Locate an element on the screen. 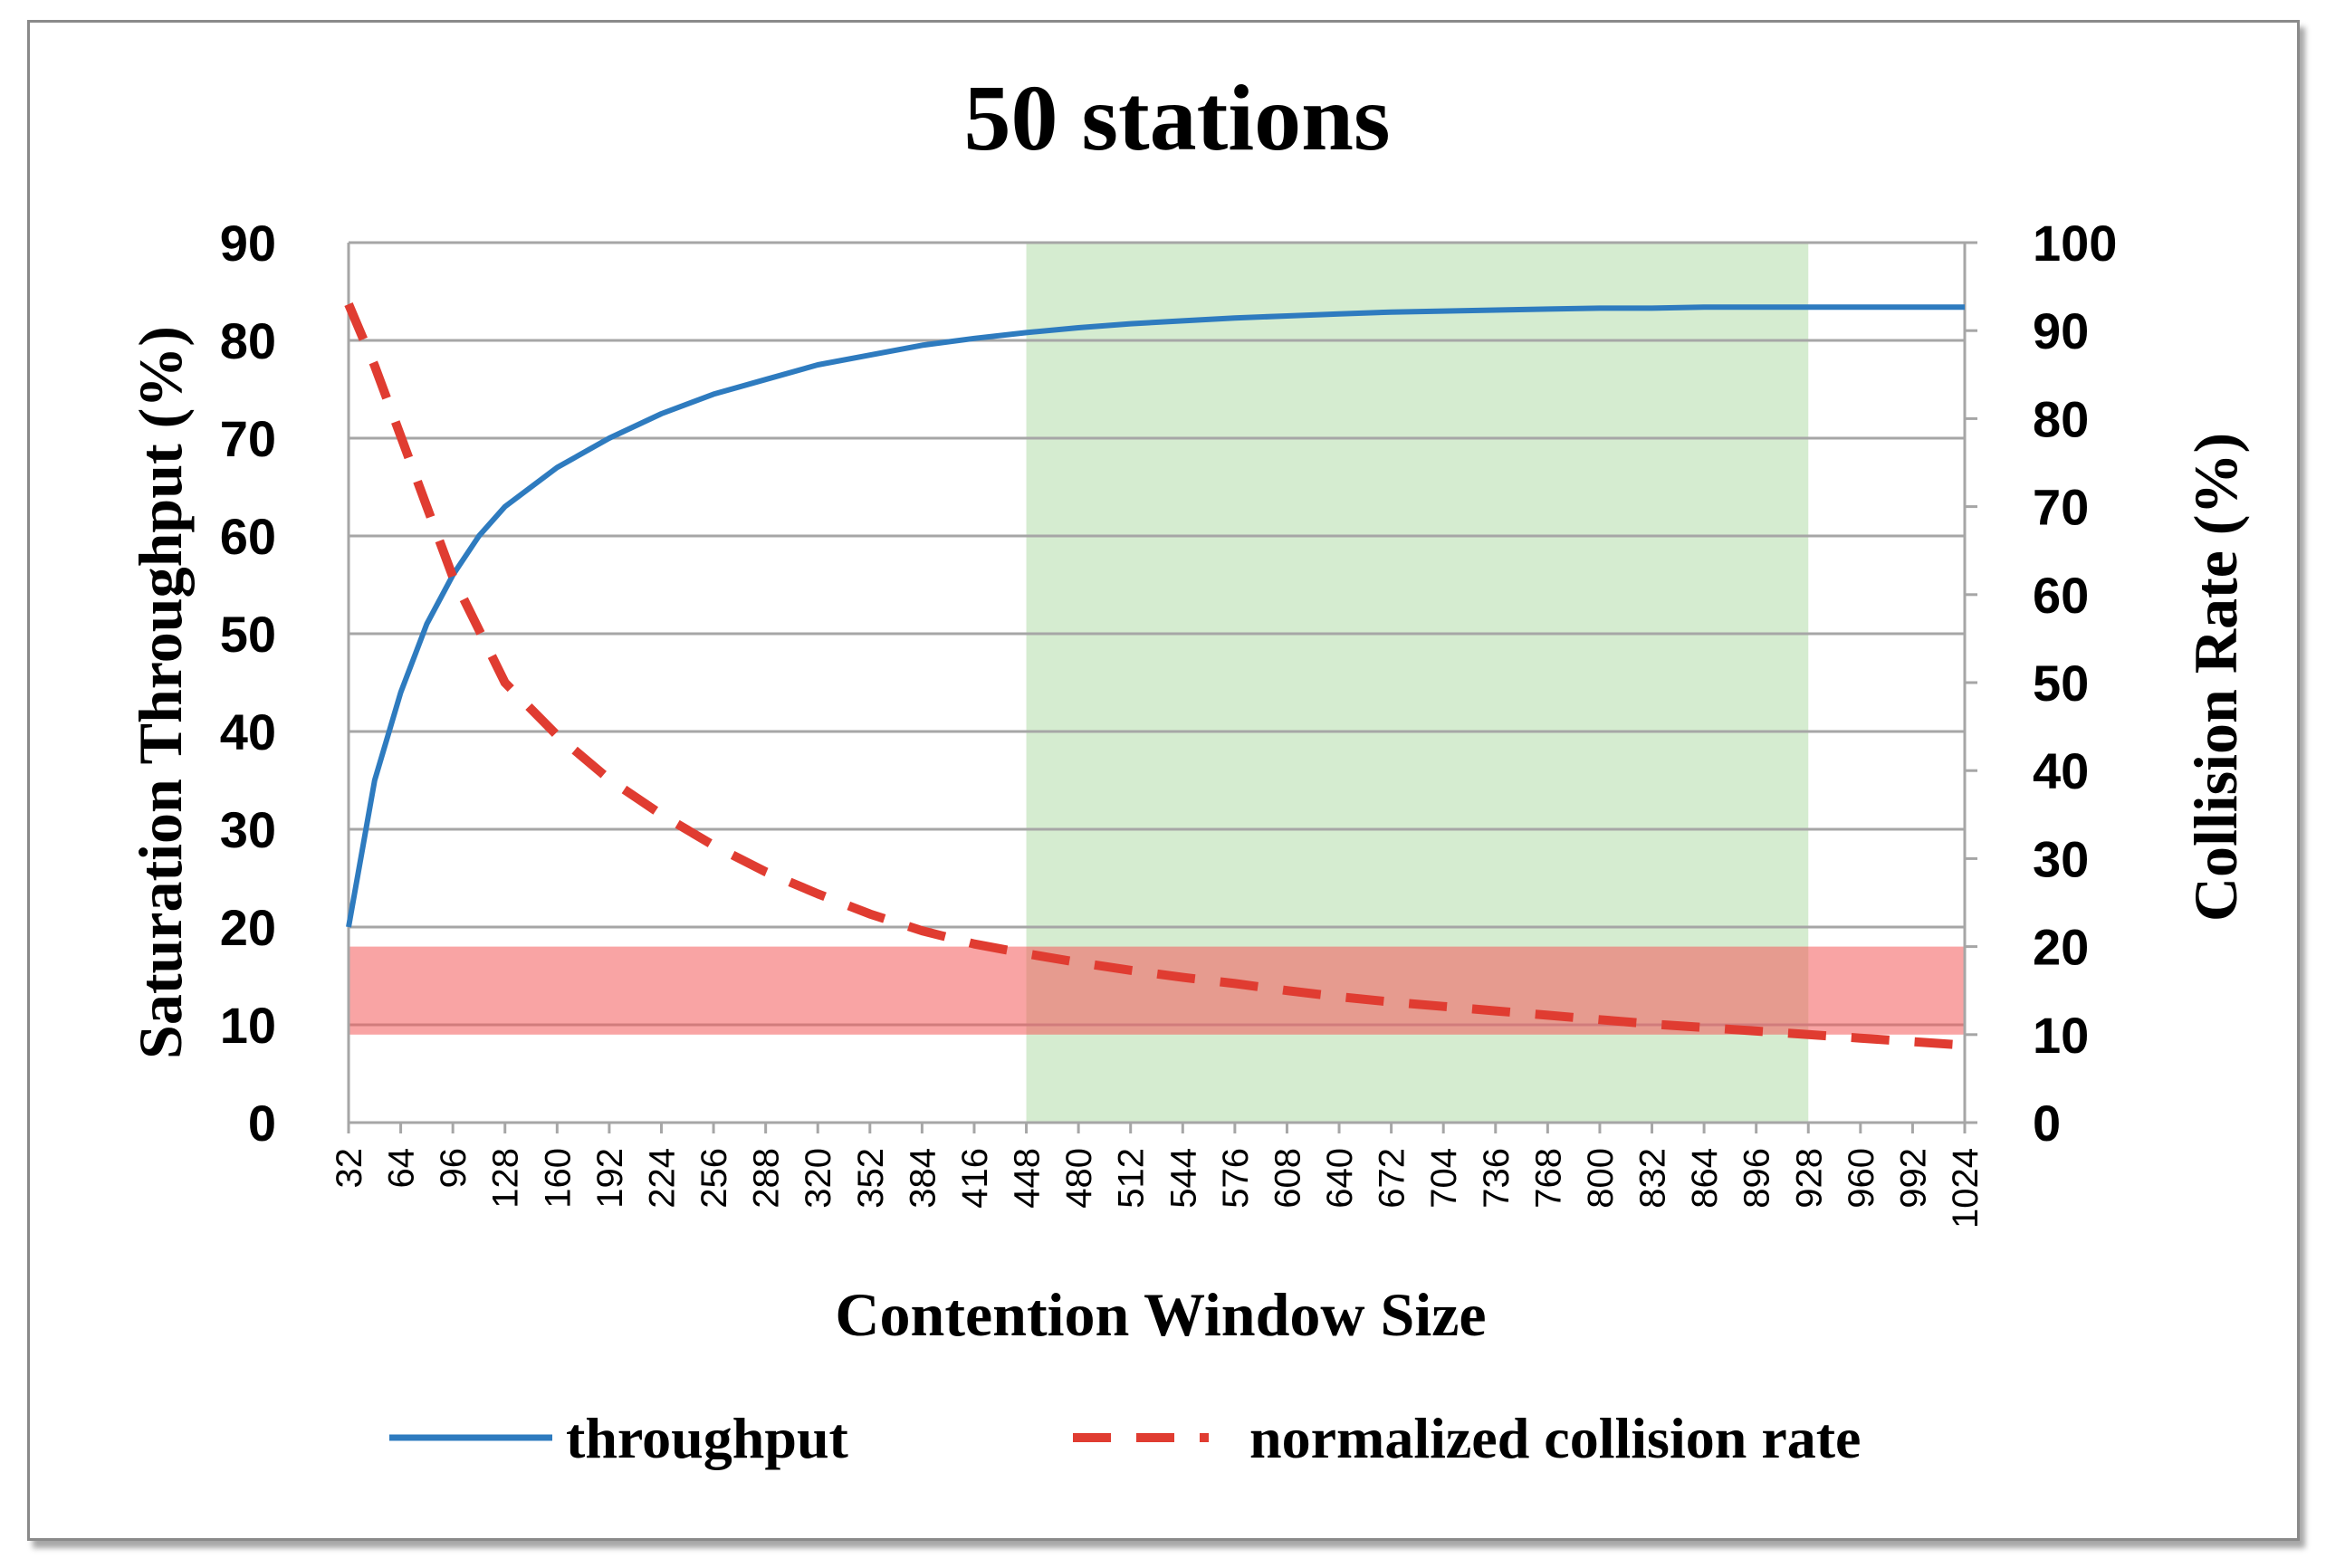  right-y-tick-label: 70 is located at coordinates (2061, 507).